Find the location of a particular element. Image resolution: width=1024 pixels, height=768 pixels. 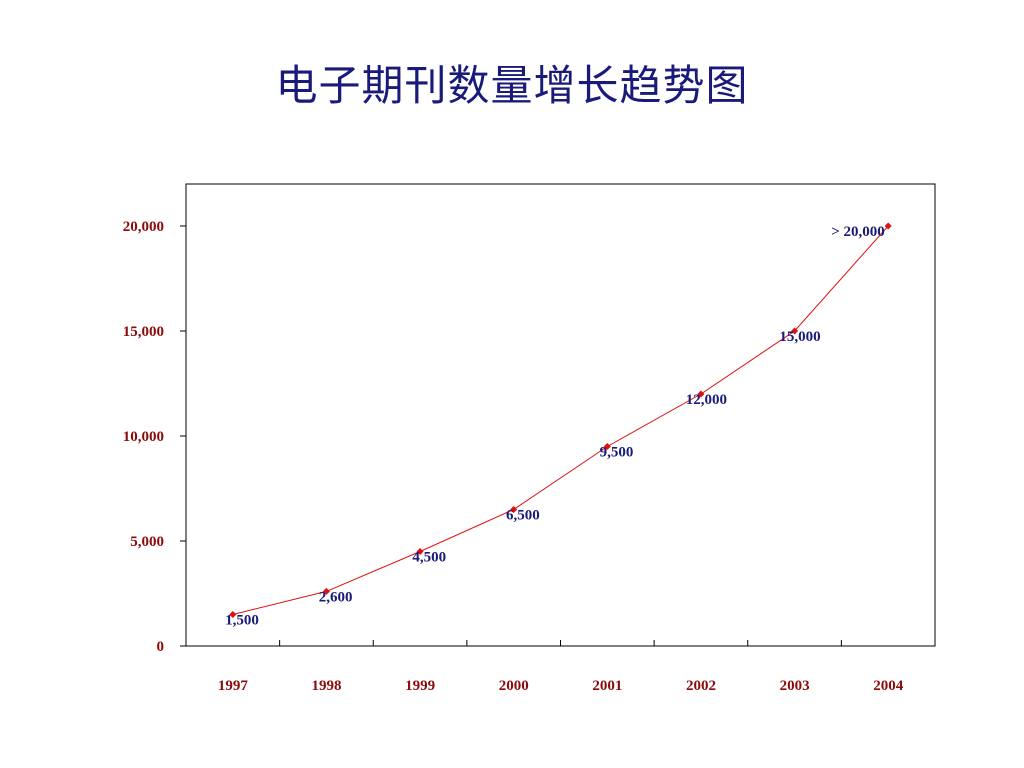

x-tick-label: 2004 is located at coordinates (888, 686).